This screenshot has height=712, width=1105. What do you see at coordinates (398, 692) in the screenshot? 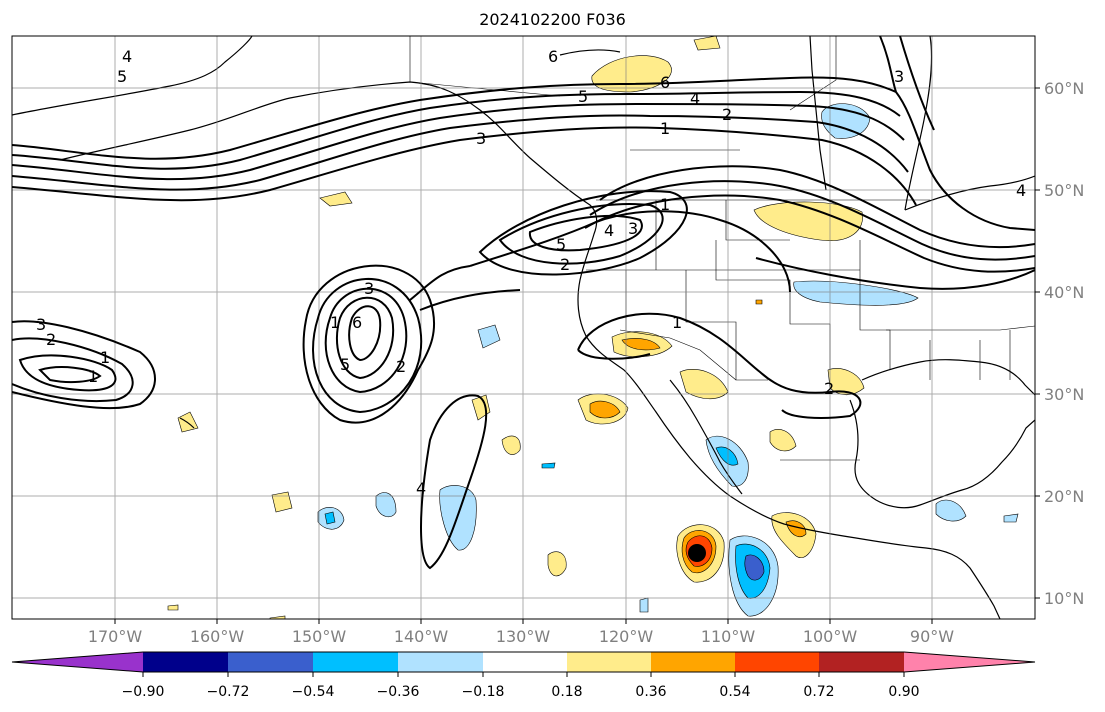
I see `colorbar-tick-label: −0.36` at bounding box center [398, 692].